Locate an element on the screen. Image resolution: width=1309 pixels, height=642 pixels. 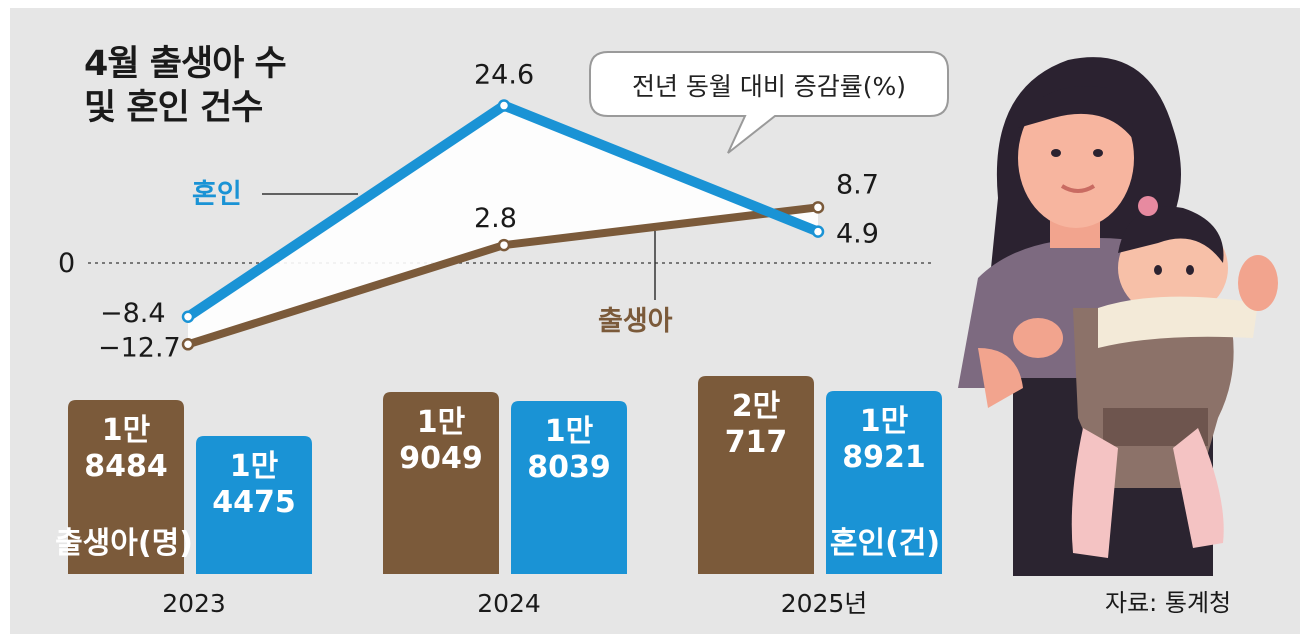
source-note: 자료: 통계청 is located at coordinates (1168, 603).